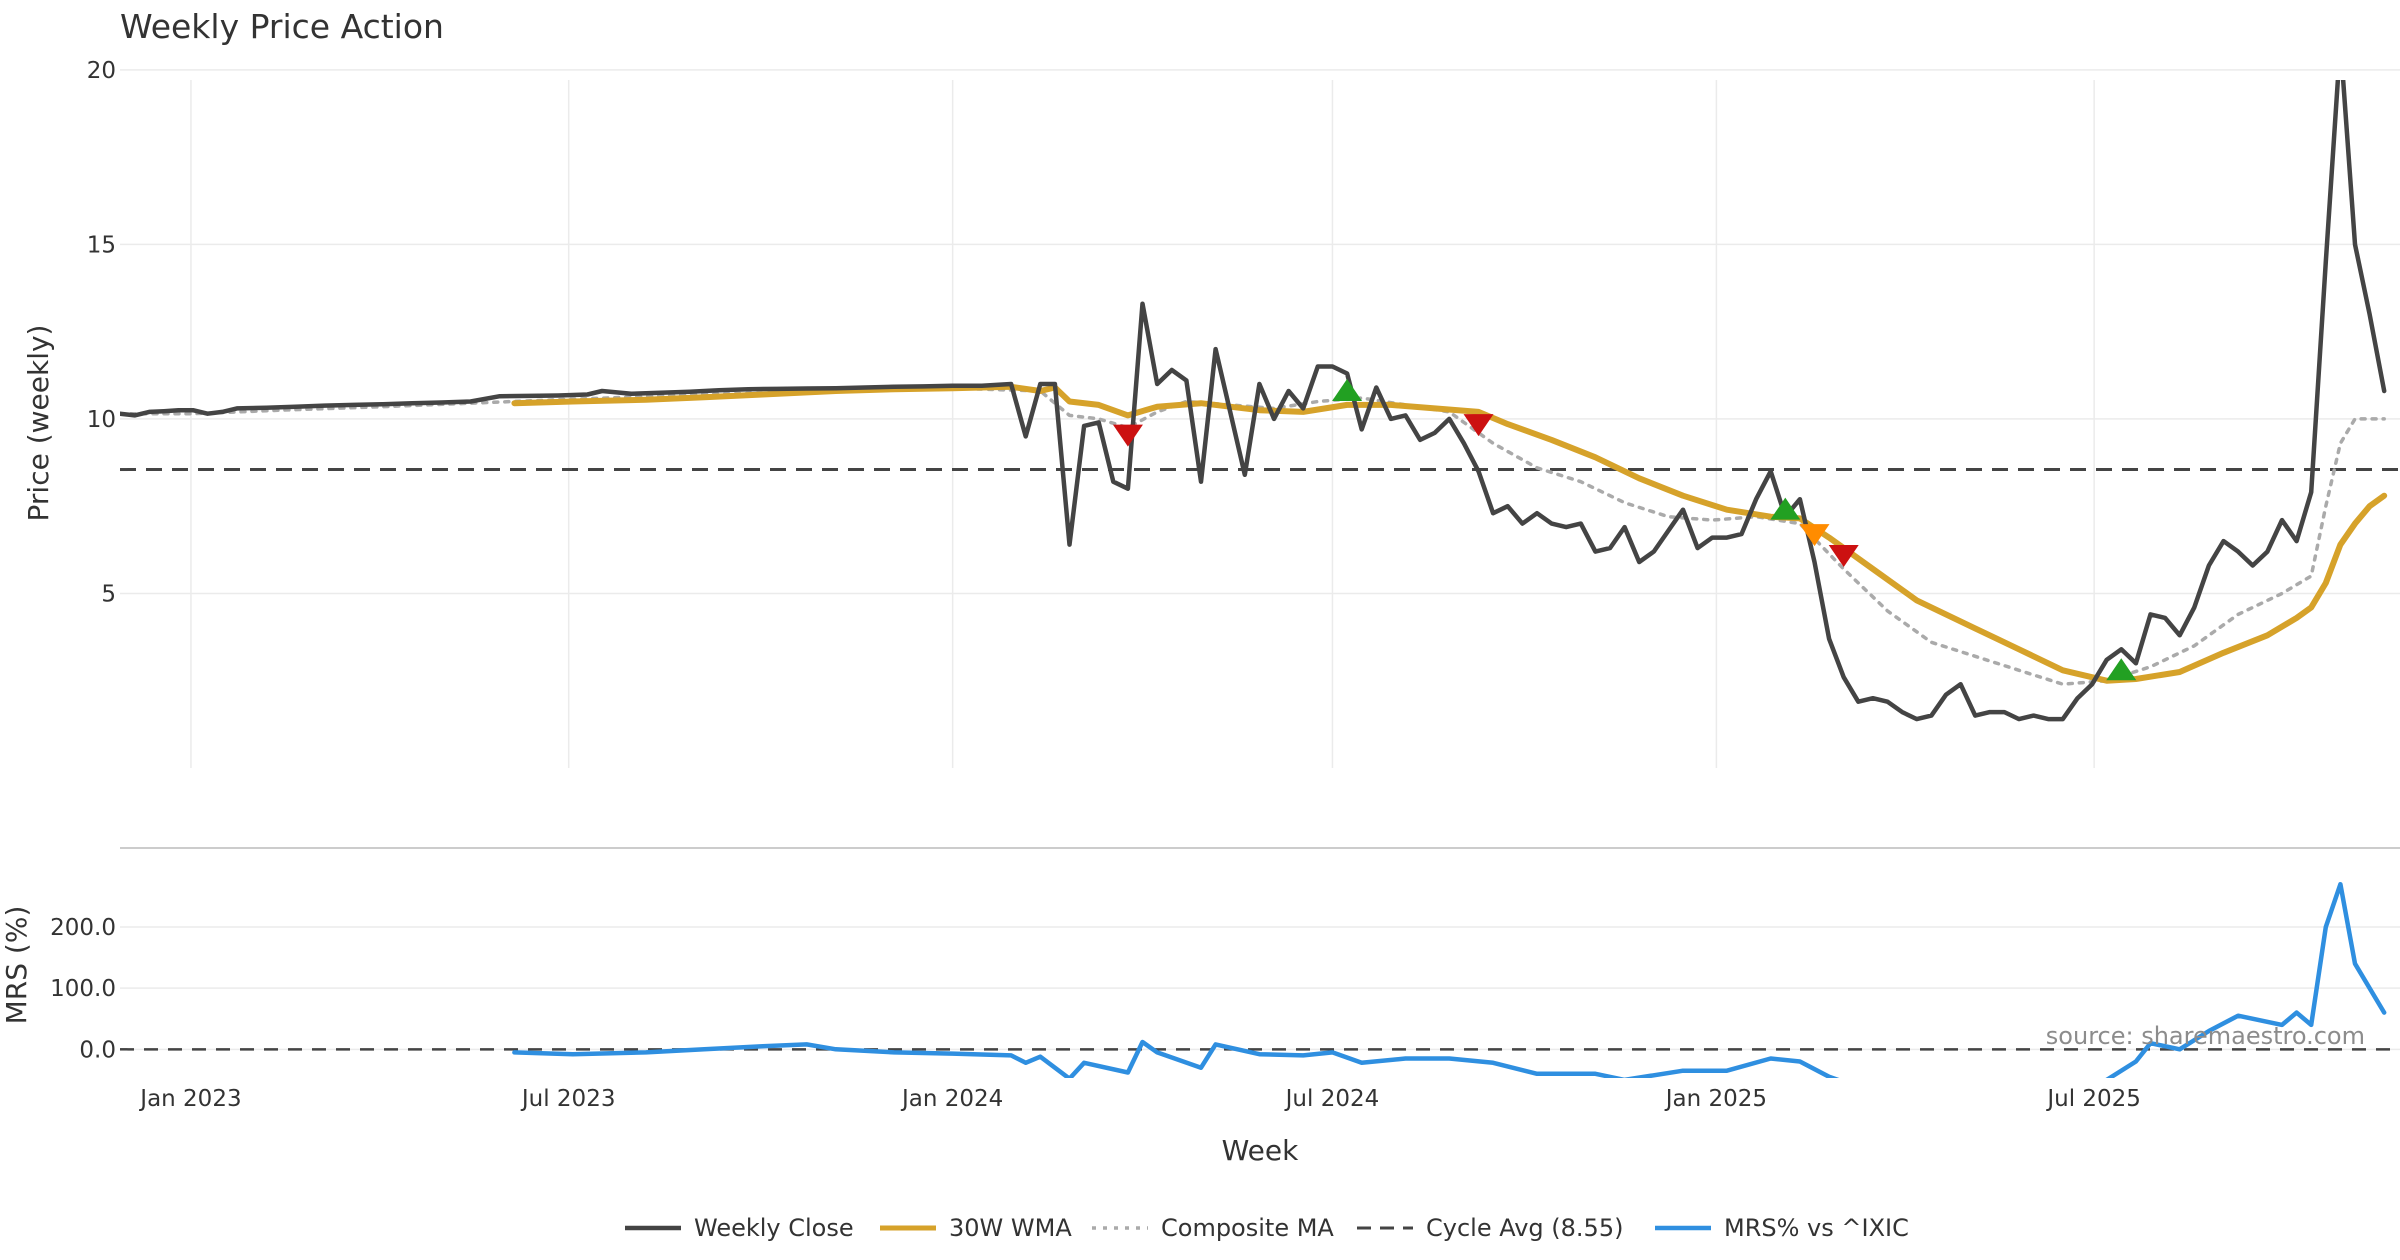 The height and width of the screenshot is (1260, 2400). I want to click on x-tick-label: Jul 2024, so click(1332, 1099).